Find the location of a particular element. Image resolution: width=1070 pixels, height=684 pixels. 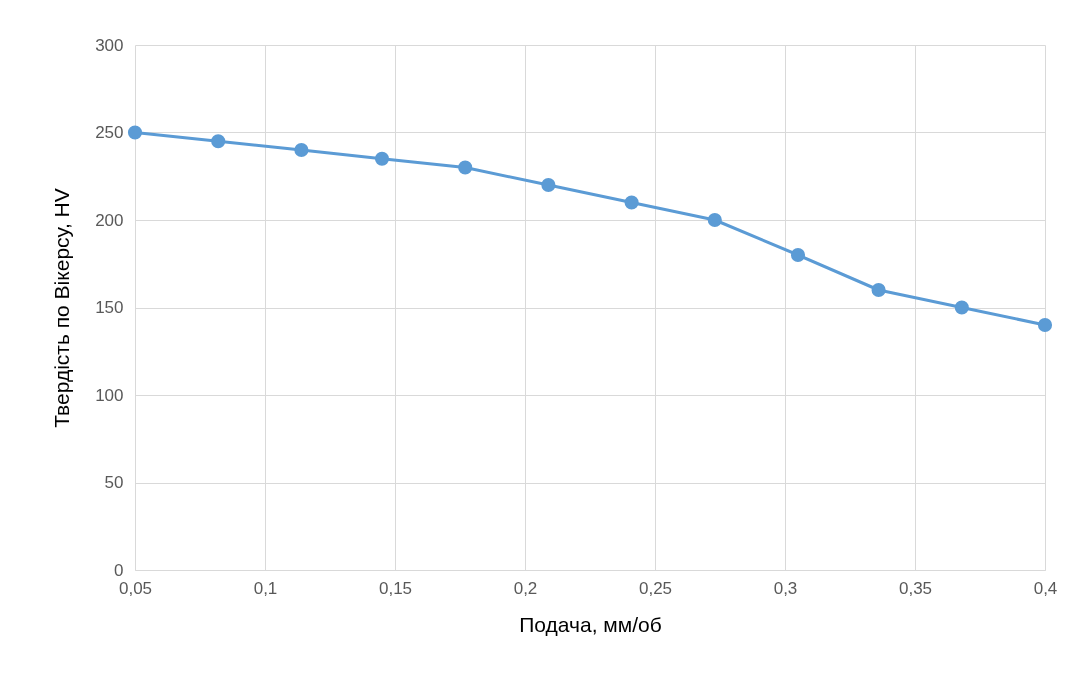

y-axis-title: Твердість по Вікерсу, HV is located at coordinates (62, 308).